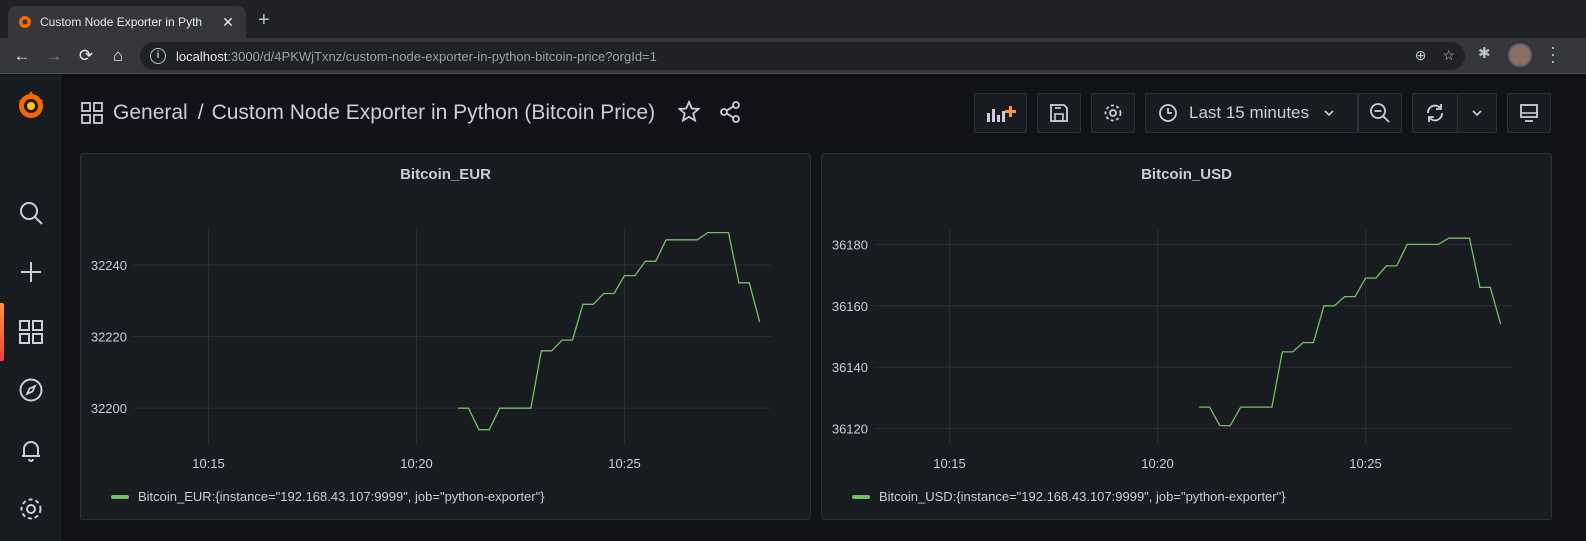  I want to click on refresh-interval-dropdown, so click(1477, 113).